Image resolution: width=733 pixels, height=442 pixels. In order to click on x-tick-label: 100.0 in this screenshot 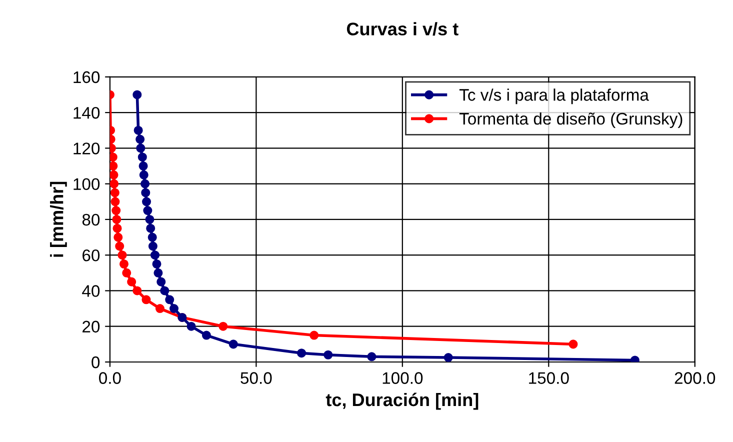, I will do `click(402, 378)`.